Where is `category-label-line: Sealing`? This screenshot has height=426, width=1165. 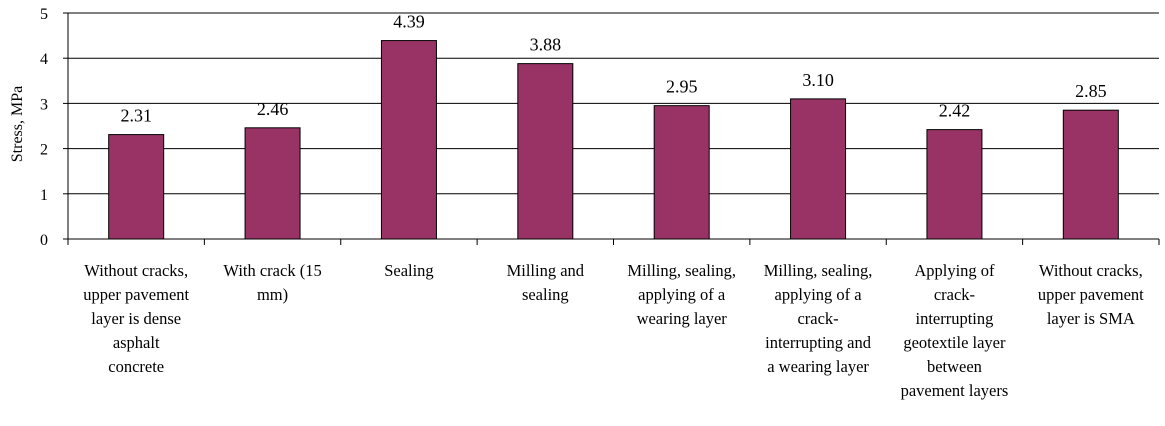 category-label-line: Sealing is located at coordinates (409, 270).